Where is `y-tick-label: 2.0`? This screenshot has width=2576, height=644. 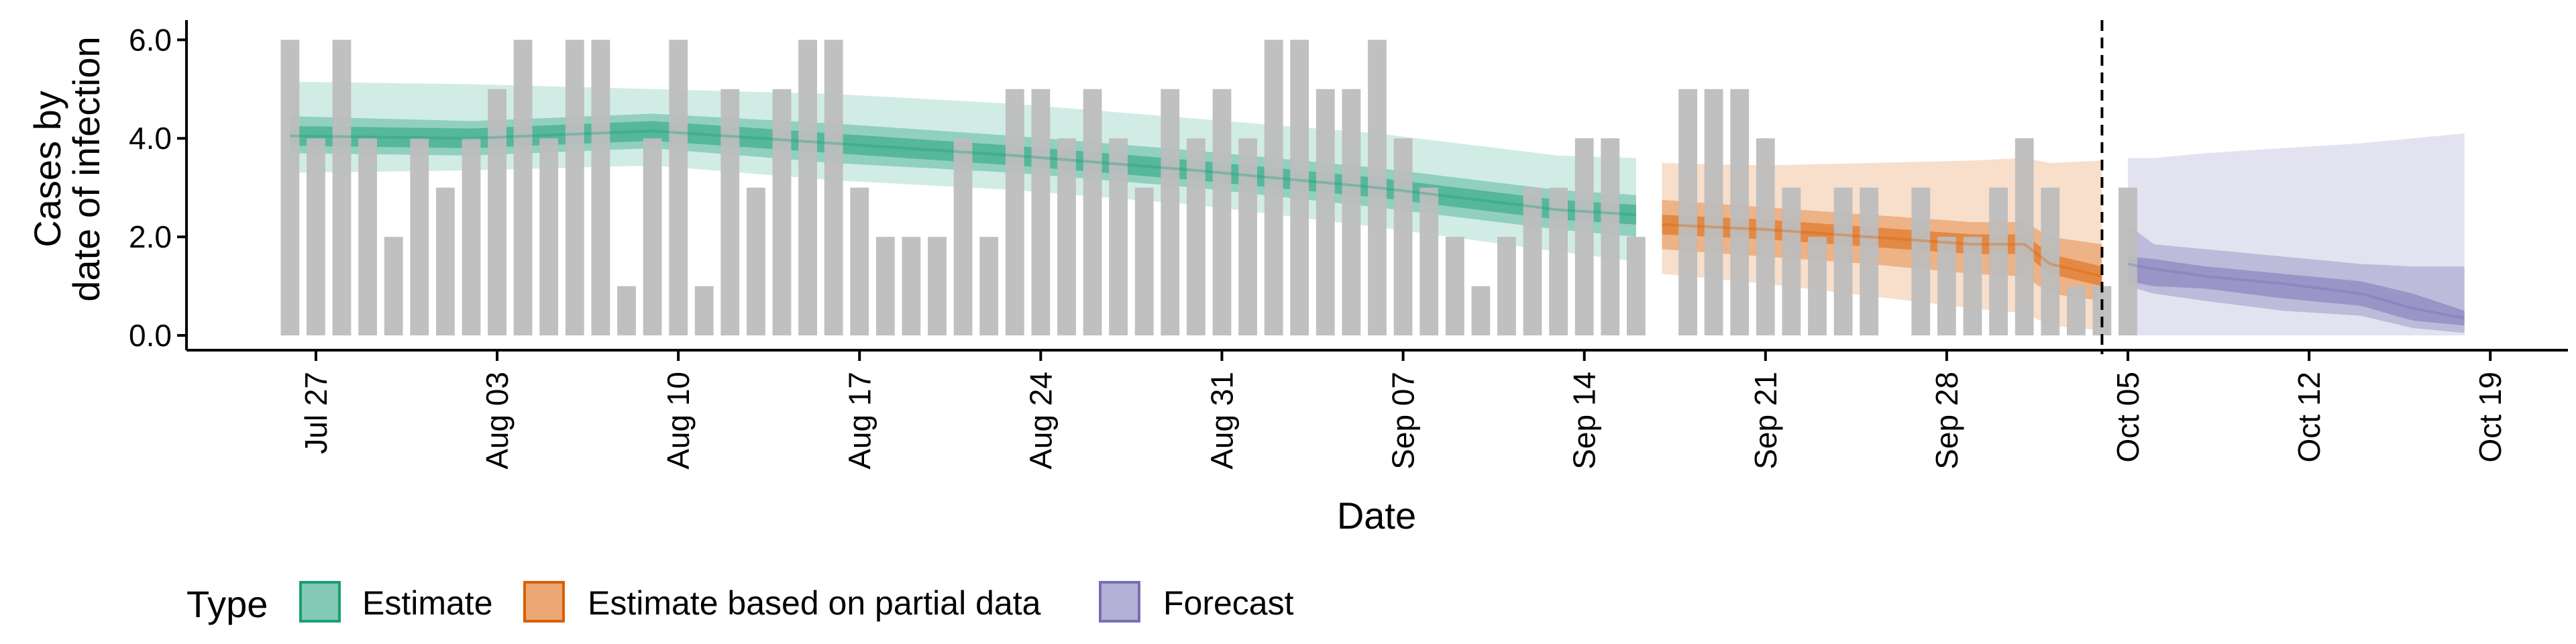
y-tick-label: 2.0 is located at coordinates (150, 236).